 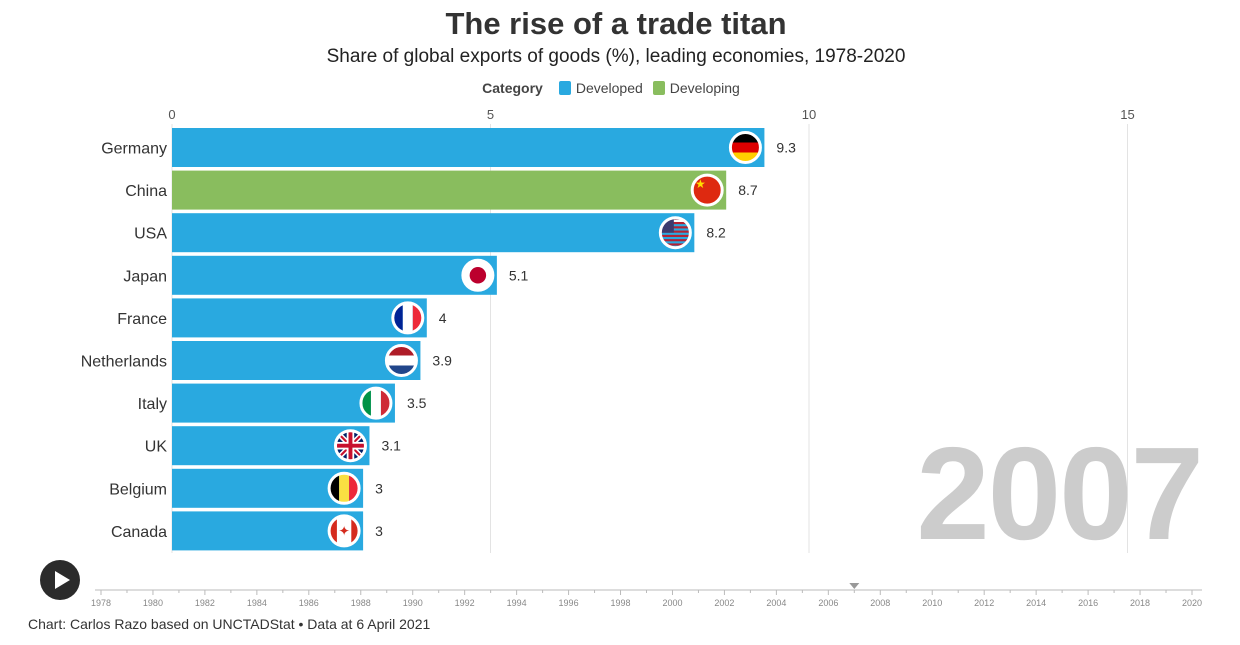 I want to click on category-label: Germany, so click(x=134, y=149).